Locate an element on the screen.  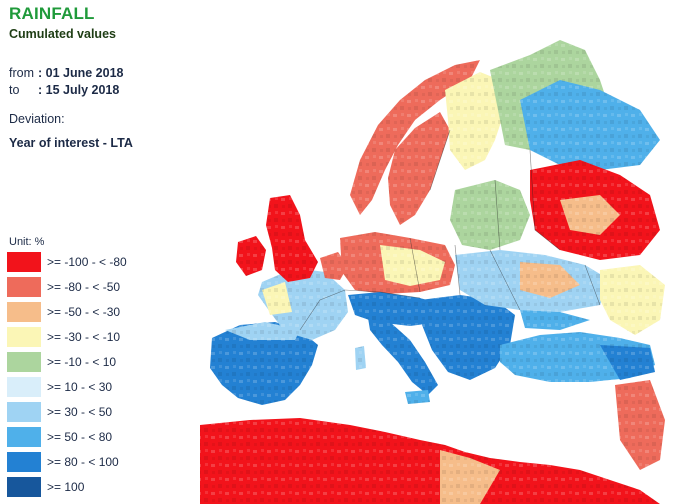
from-label: from is located at coordinates (21, 73).